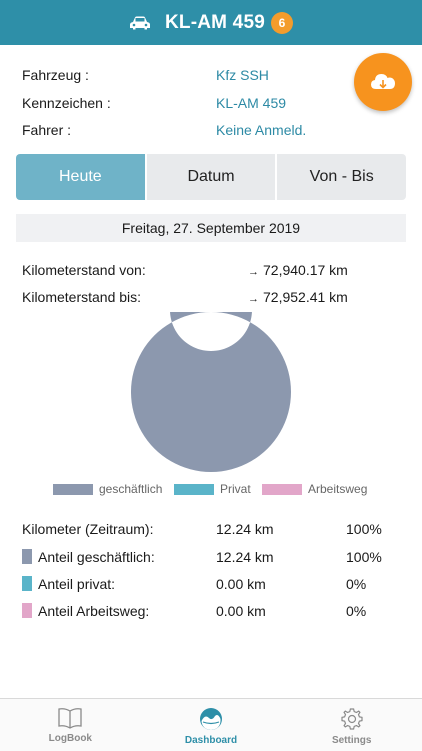 Image resolution: width=422 pixels, height=751 pixels. I want to click on private-percent: 0%, so click(356, 584).